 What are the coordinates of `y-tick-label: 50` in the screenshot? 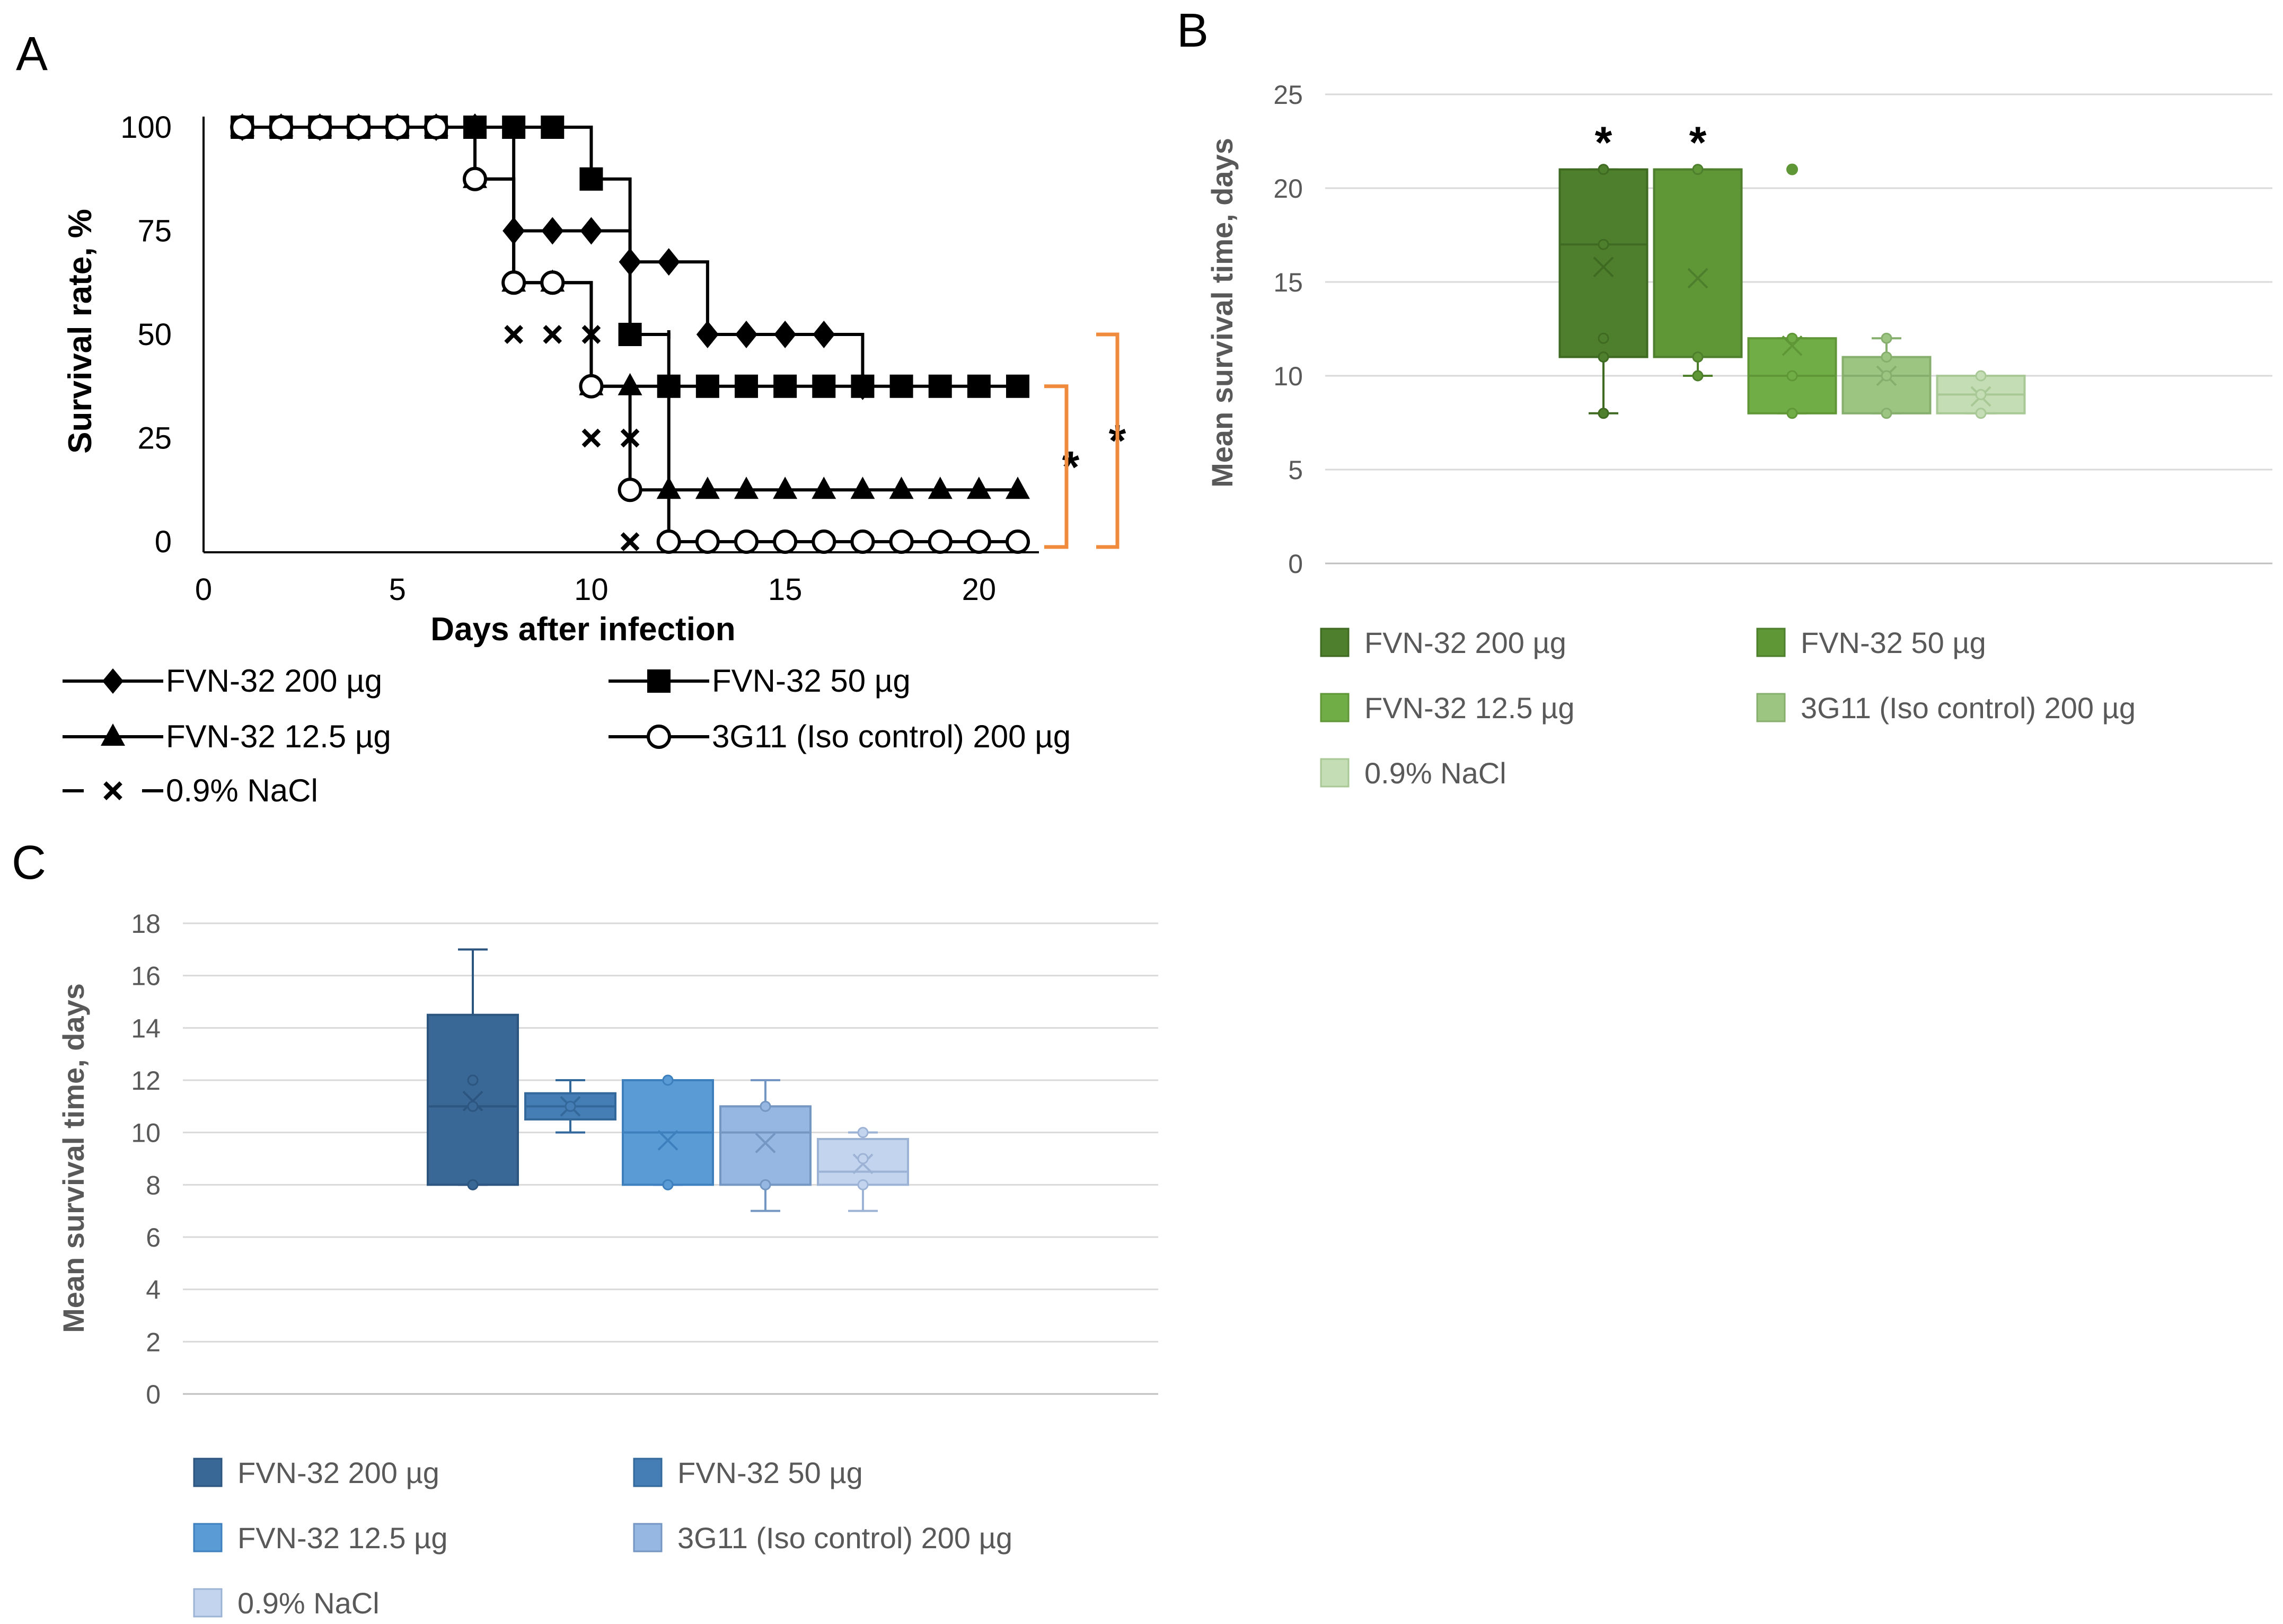 It's located at (154, 334).